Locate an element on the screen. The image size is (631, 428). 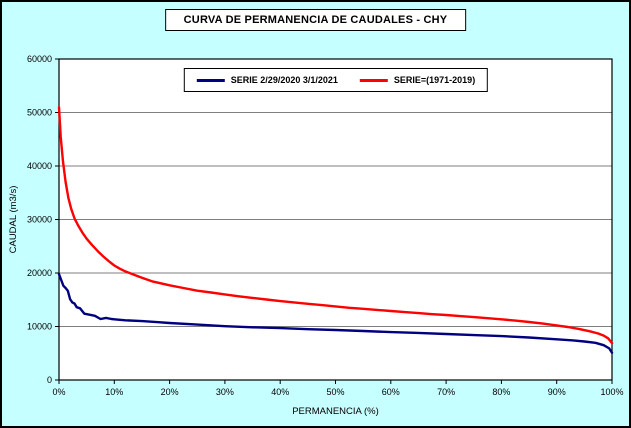
x-axis-title: PERMANENCIA (%) is located at coordinates (335, 411).